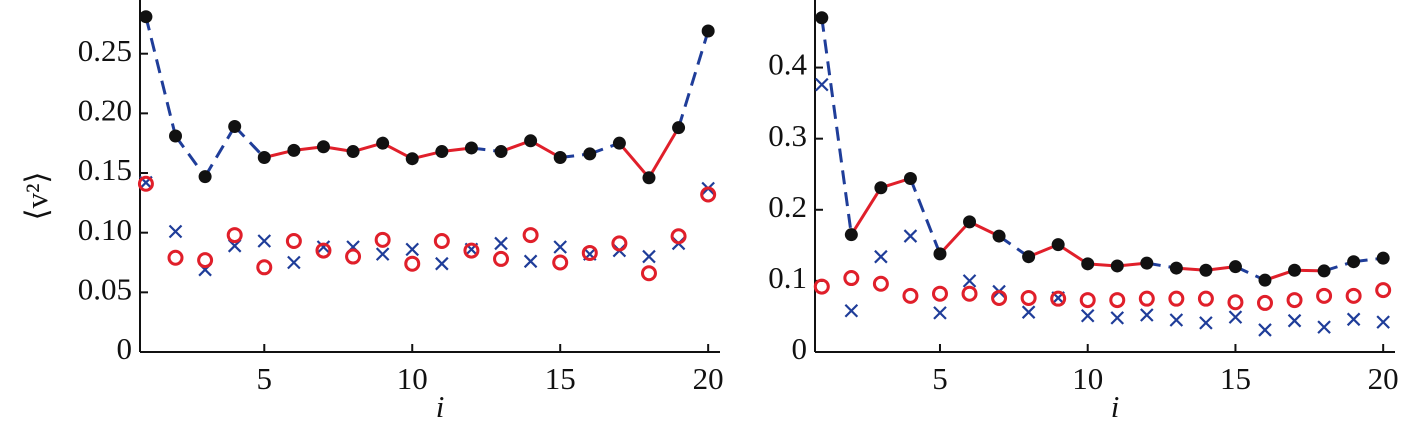  What do you see at coordinates (940, 378) in the screenshot?
I see `x-tick-label: 5` at bounding box center [940, 378].